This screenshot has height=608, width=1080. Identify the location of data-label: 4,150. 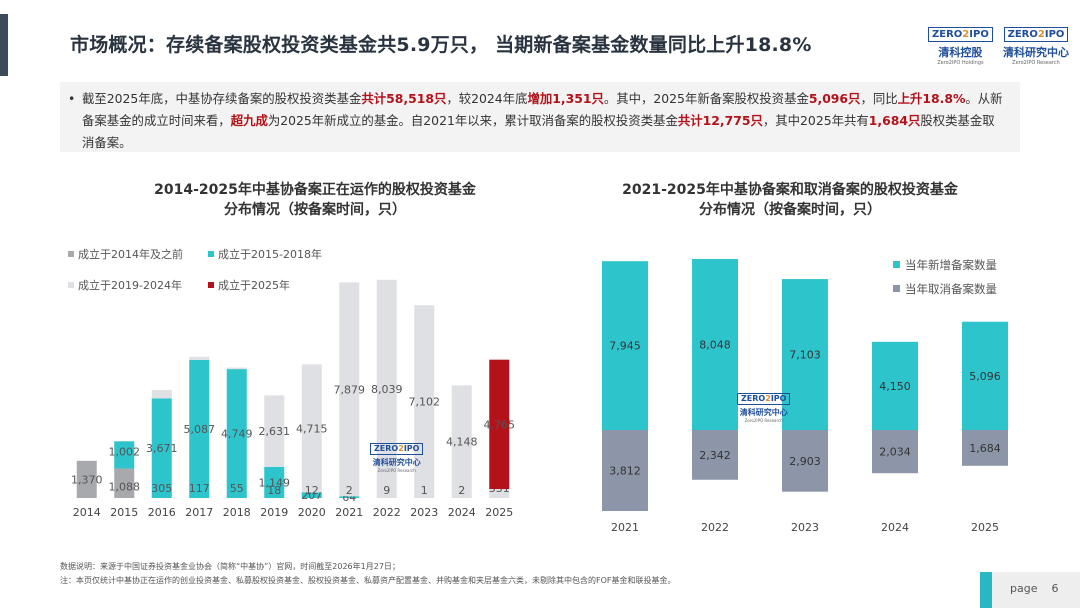
(895, 386).